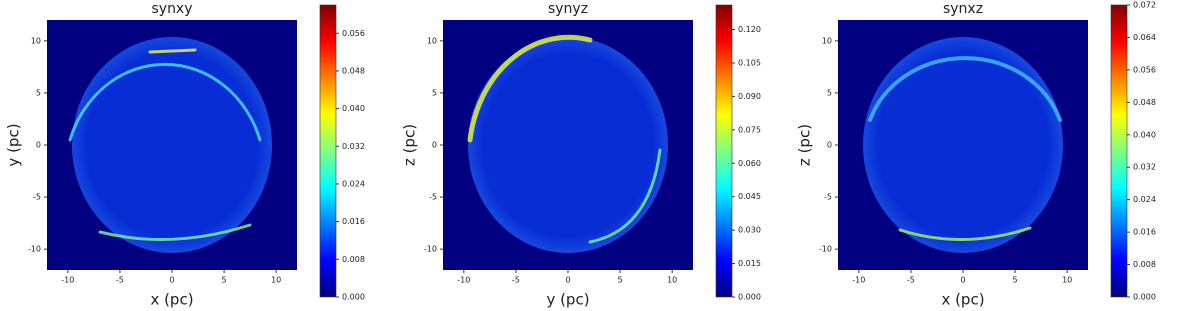 The height and width of the screenshot is (311, 1200). What do you see at coordinates (749, 29) in the screenshot?
I see `colorbar-tick-label: 0.120` at bounding box center [749, 29].